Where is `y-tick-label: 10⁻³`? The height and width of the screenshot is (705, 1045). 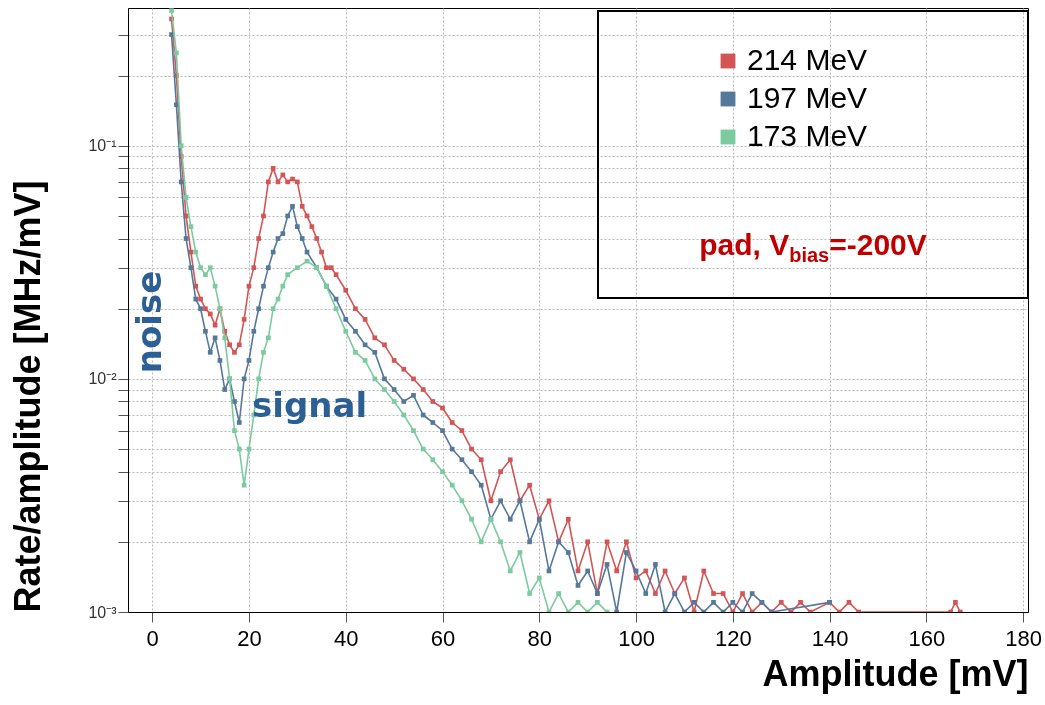 y-tick-label: 10⁻³ is located at coordinates (103, 612).